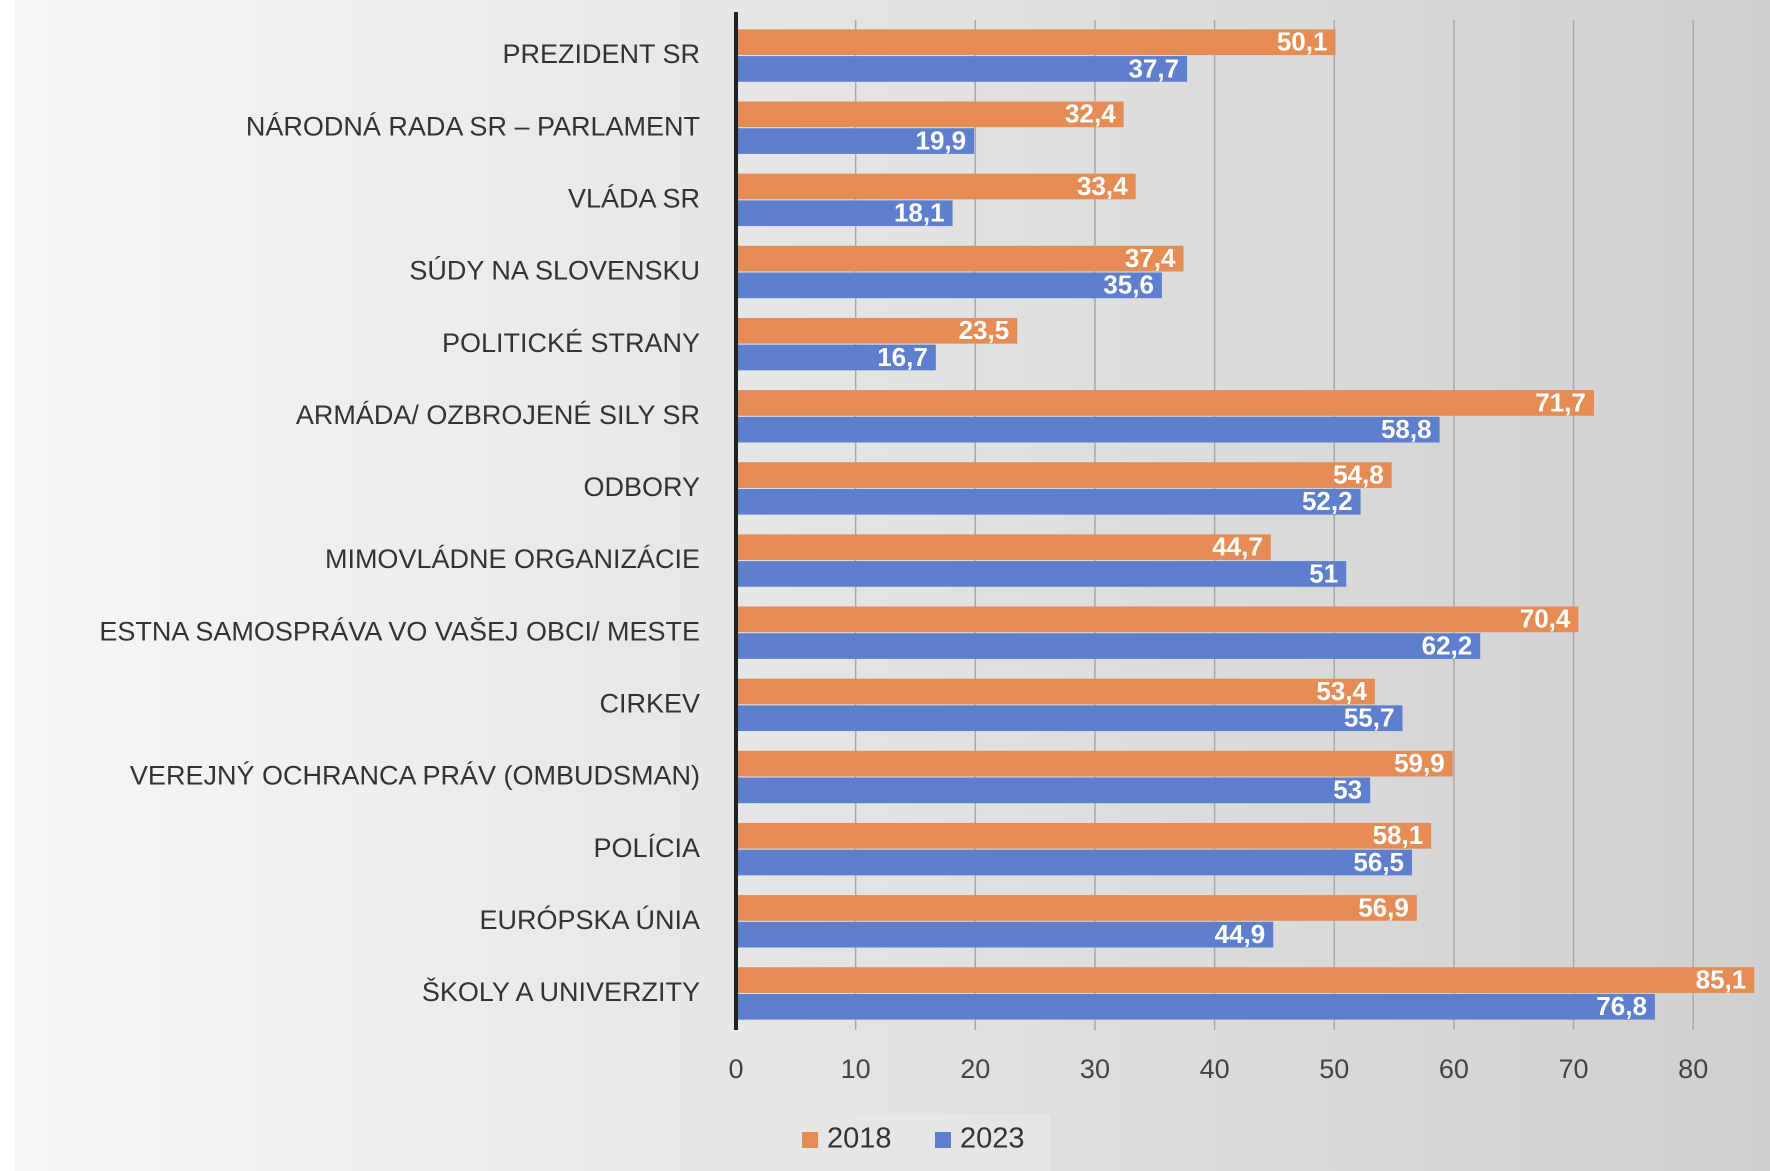 This screenshot has height=1171, width=1770. Describe the element at coordinates (1419, 763) in the screenshot. I see `data-label: 59,9` at that location.